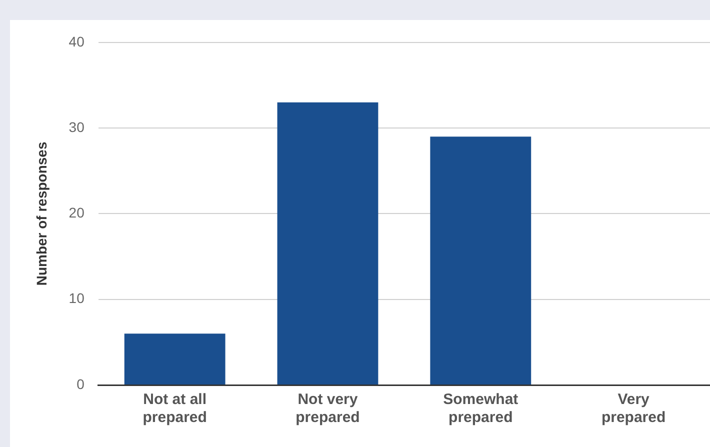  What do you see at coordinates (76, 41) in the screenshot?
I see `y-tick-label: 40` at bounding box center [76, 41].